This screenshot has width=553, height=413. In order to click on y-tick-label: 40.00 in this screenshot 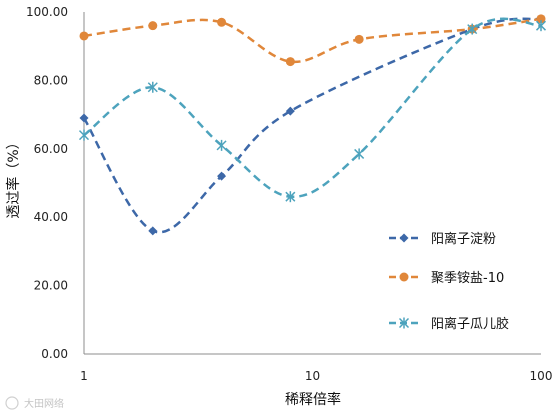, I will do `click(51, 217)`.